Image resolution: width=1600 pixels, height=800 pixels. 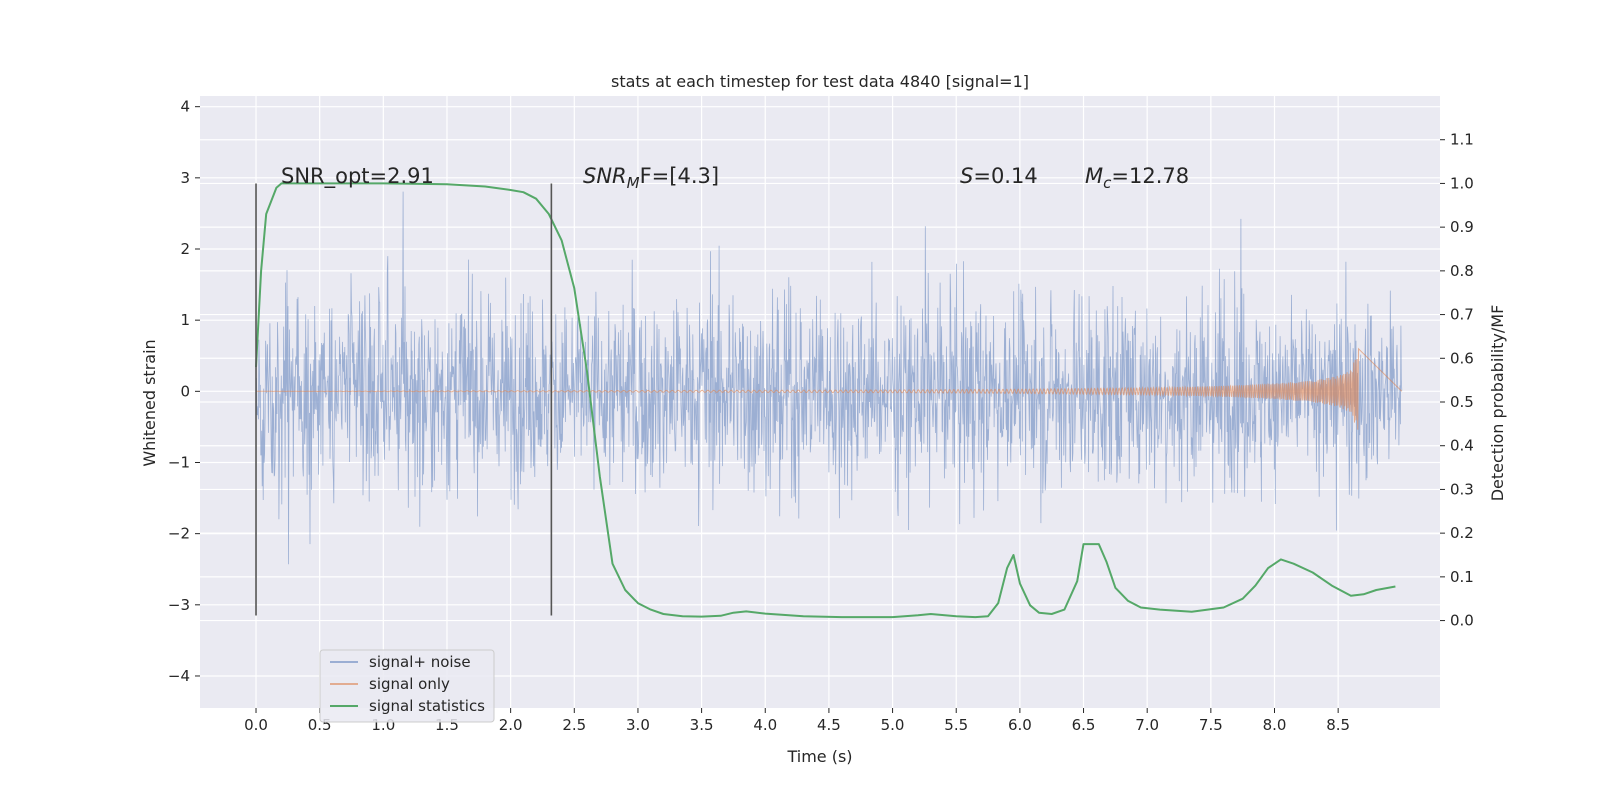 What do you see at coordinates (735, 178) in the screenshot?
I see `annotations: SNR_opt=2.91 SNRMF=[4.3] S=0.14 Mc=12.78` at bounding box center [735, 178].